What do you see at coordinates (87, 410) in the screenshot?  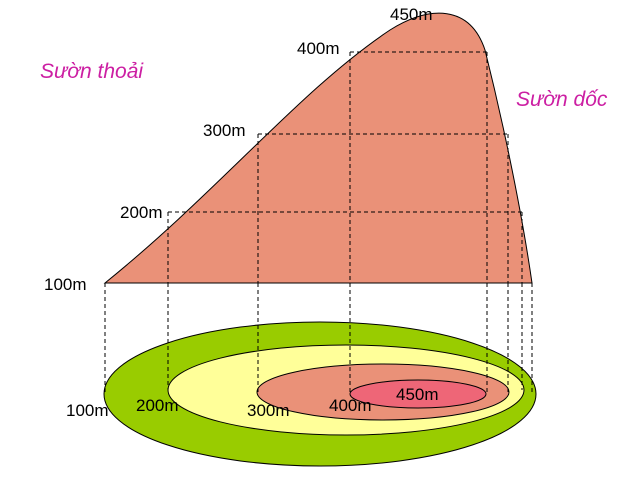 I see `contour-label-100: 100m` at bounding box center [87, 410].